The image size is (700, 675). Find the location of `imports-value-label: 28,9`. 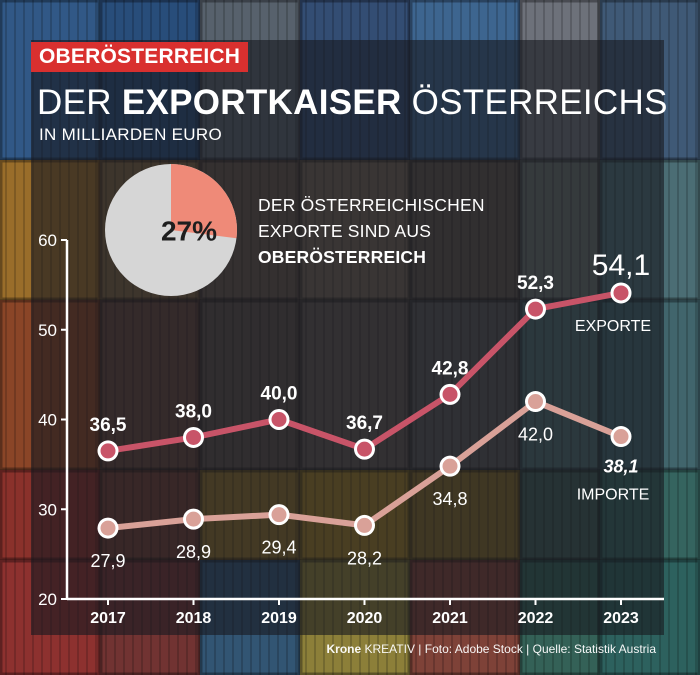

imports-value-label: 28,9 is located at coordinates (193, 552).